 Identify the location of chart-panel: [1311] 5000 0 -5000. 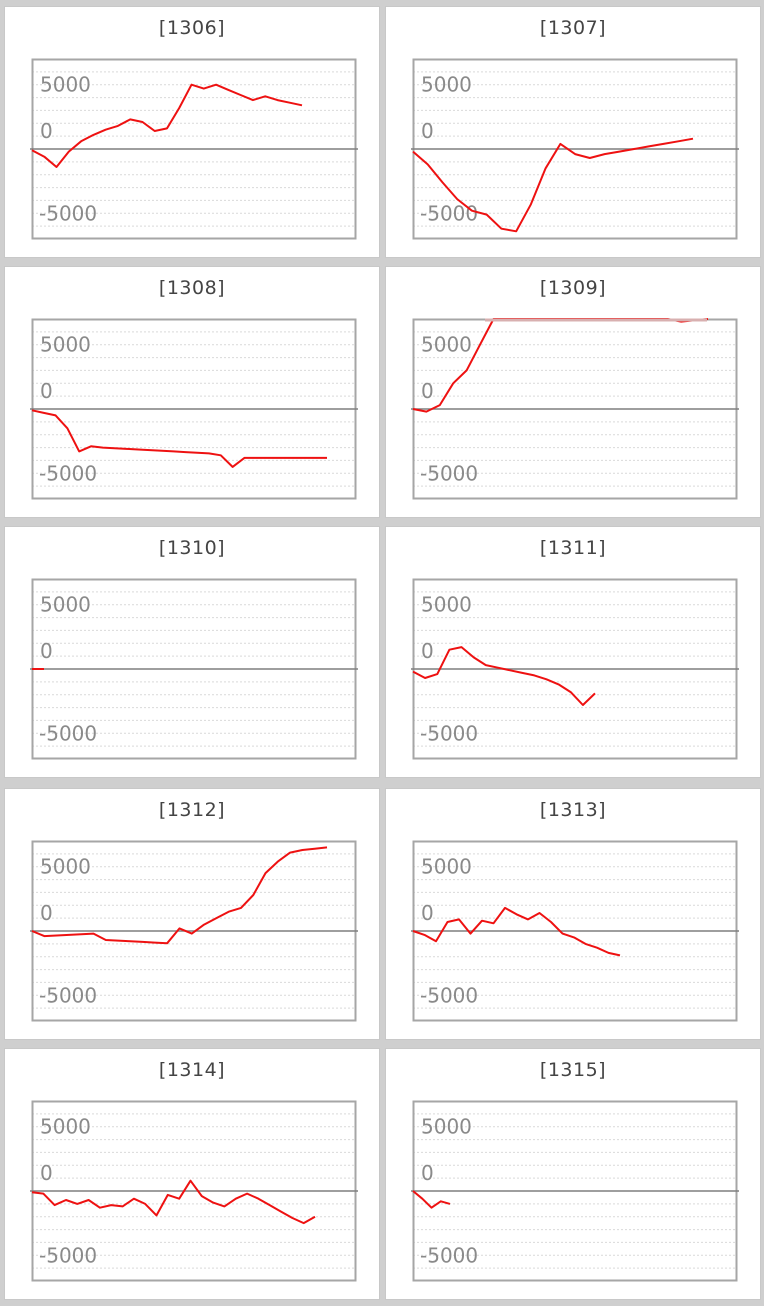
(573, 652).